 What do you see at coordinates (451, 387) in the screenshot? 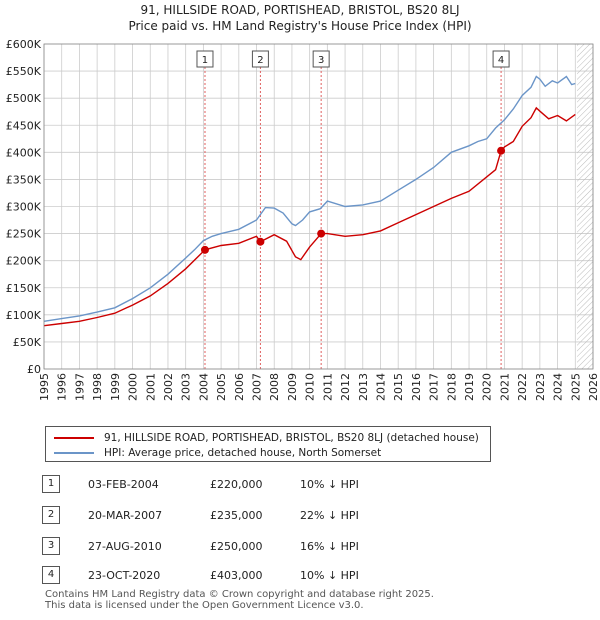
I see `x-tick-label: 2018` at bounding box center [451, 387].